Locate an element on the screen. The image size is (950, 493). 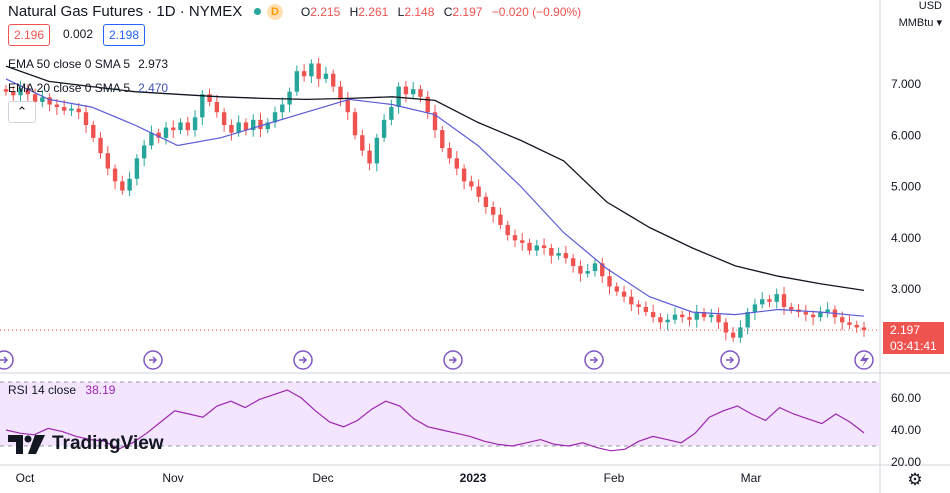
tradingview-logo-icon is located at coordinates (26, 444).